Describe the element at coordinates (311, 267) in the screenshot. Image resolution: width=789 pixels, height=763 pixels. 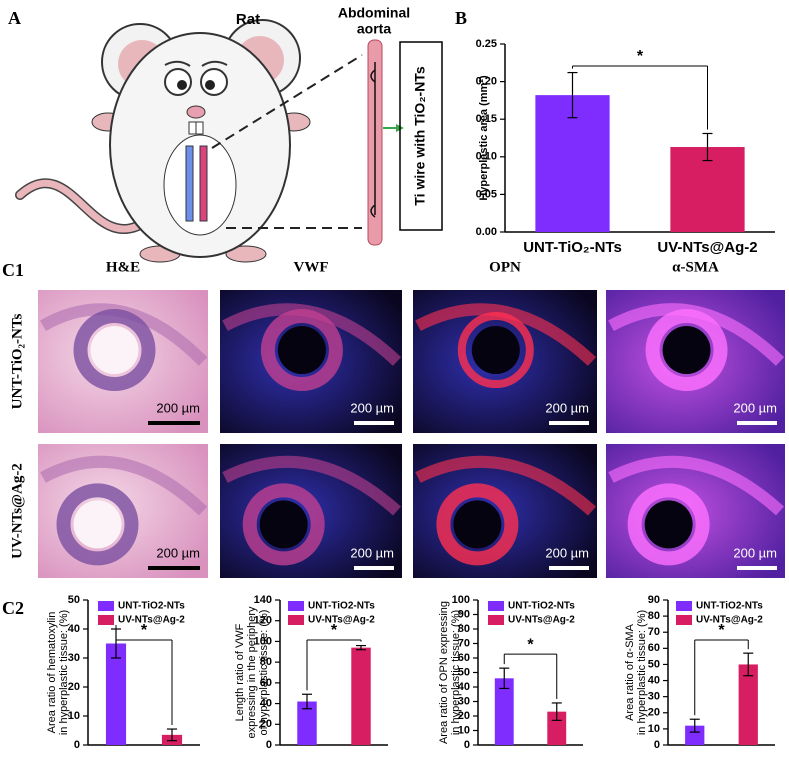
I see `column-header: VWF` at that location.